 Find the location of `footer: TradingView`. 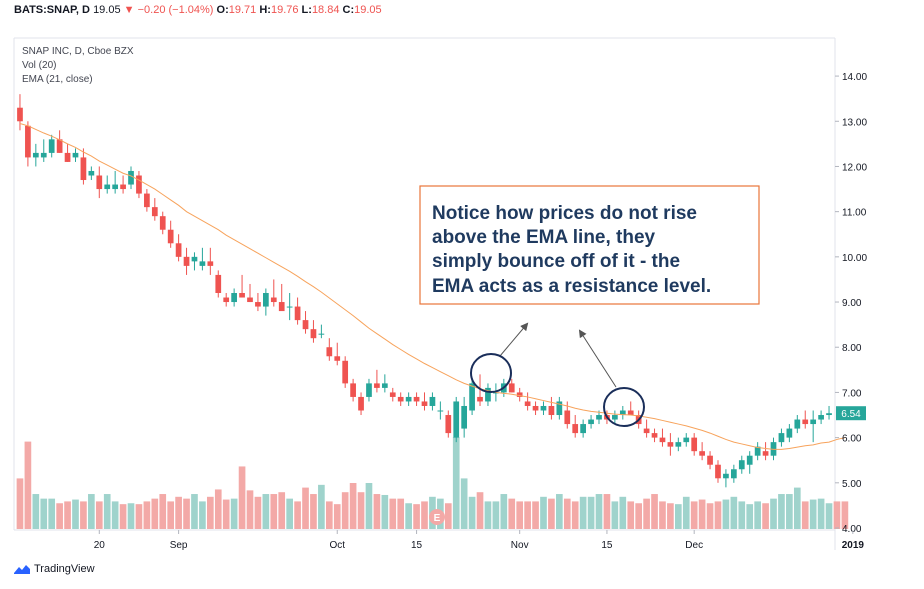

footer: TradingView is located at coordinates (54, 569).